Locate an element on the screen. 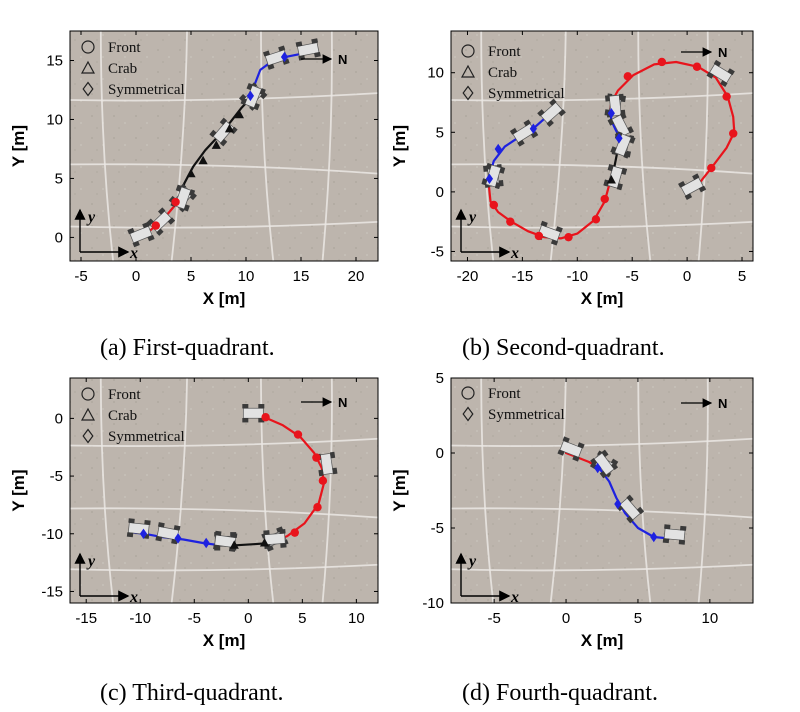 Image resolution: width=800 pixels, height=712 pixels. ground-cracks is located at coordinates (224, 146).